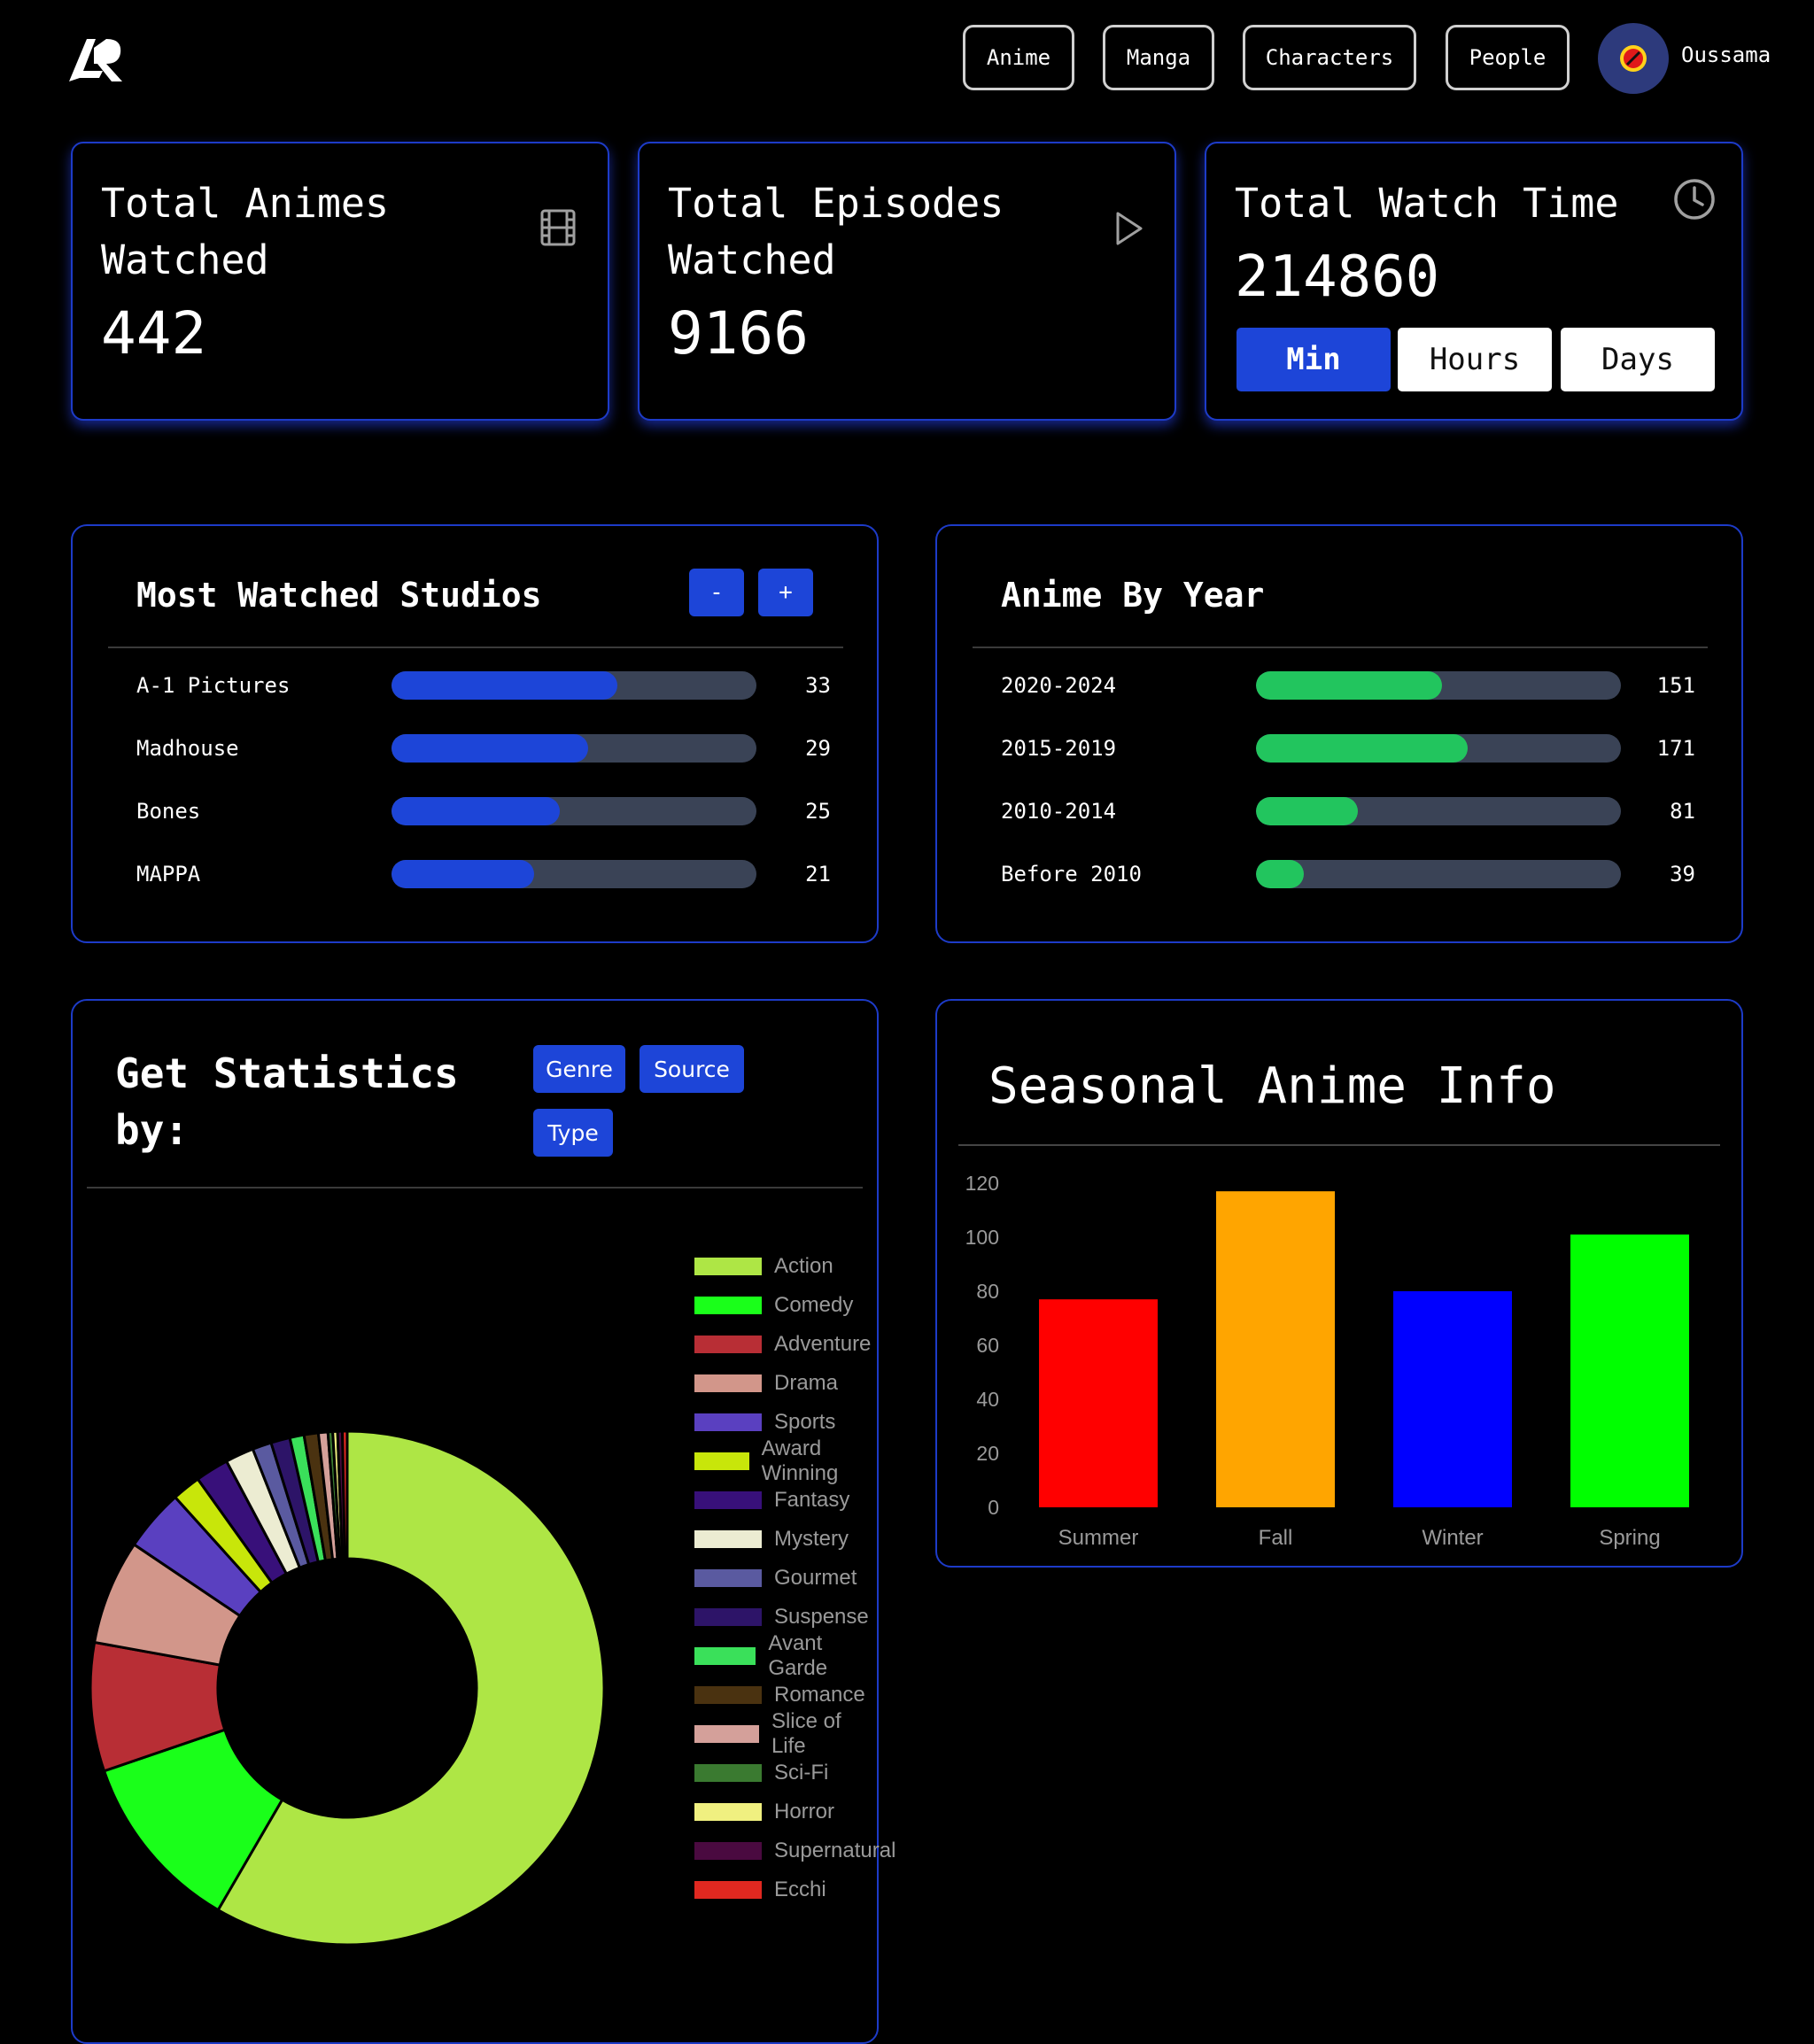  What do you see at coordinates (1059, 686) in the screenshot?
I see `year-row-label: 2020-2024` at bounding box center [1059, 686].